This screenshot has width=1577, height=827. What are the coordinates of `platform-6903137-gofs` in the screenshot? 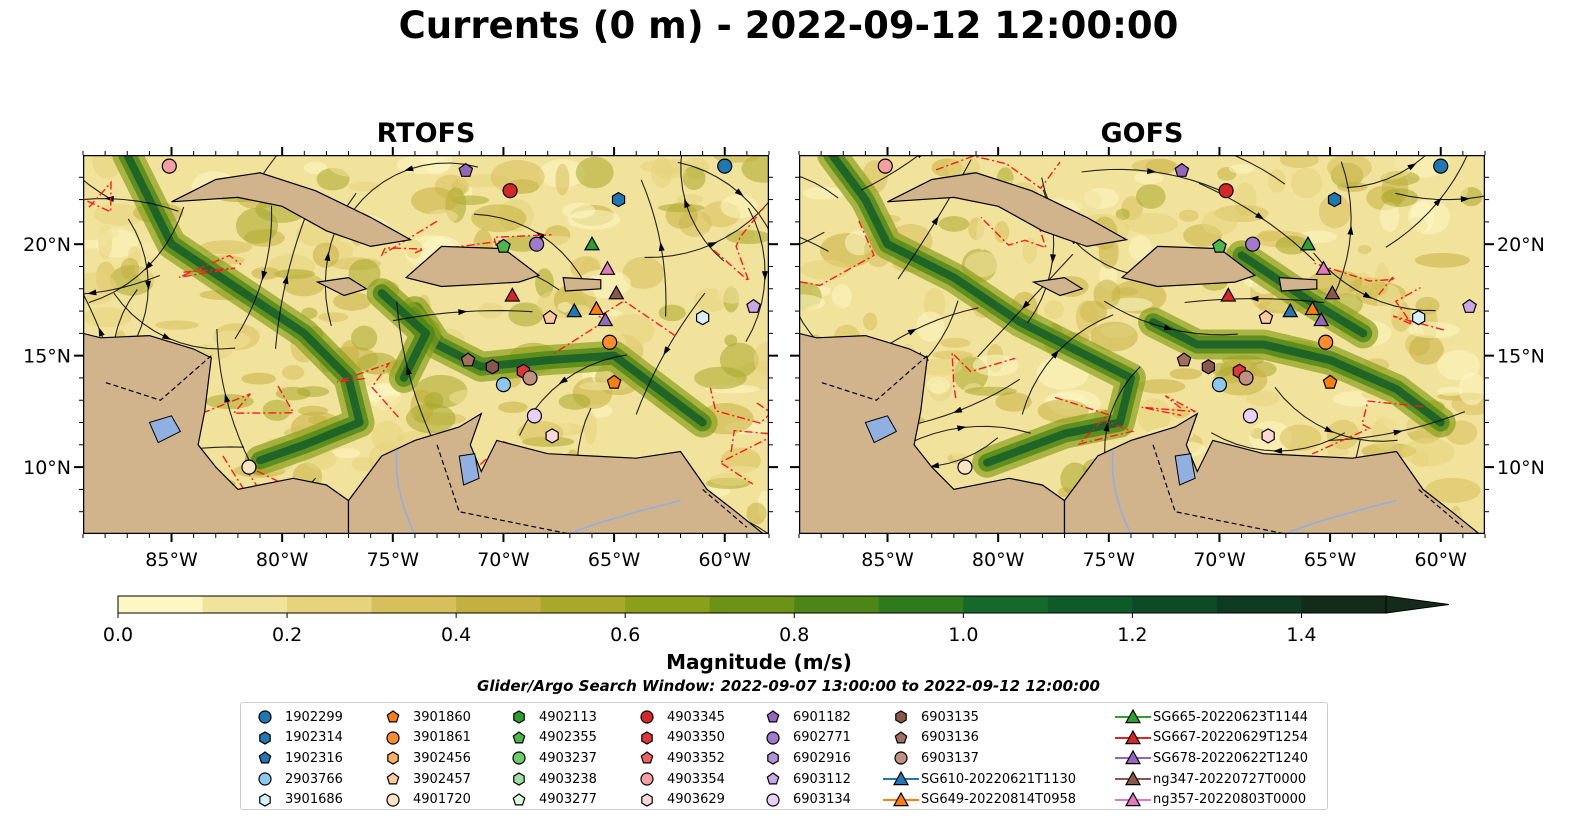 It's located at (1246, 378).